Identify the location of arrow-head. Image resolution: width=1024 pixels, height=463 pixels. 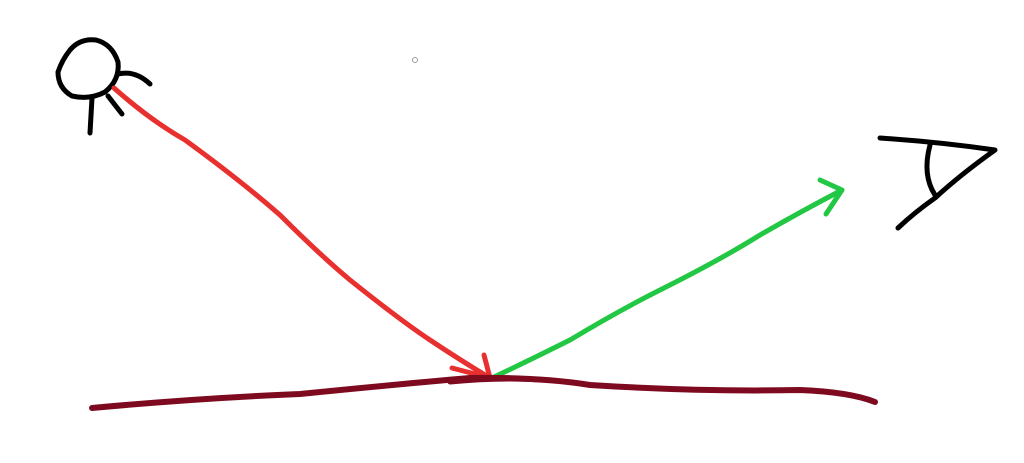
(831, 197).